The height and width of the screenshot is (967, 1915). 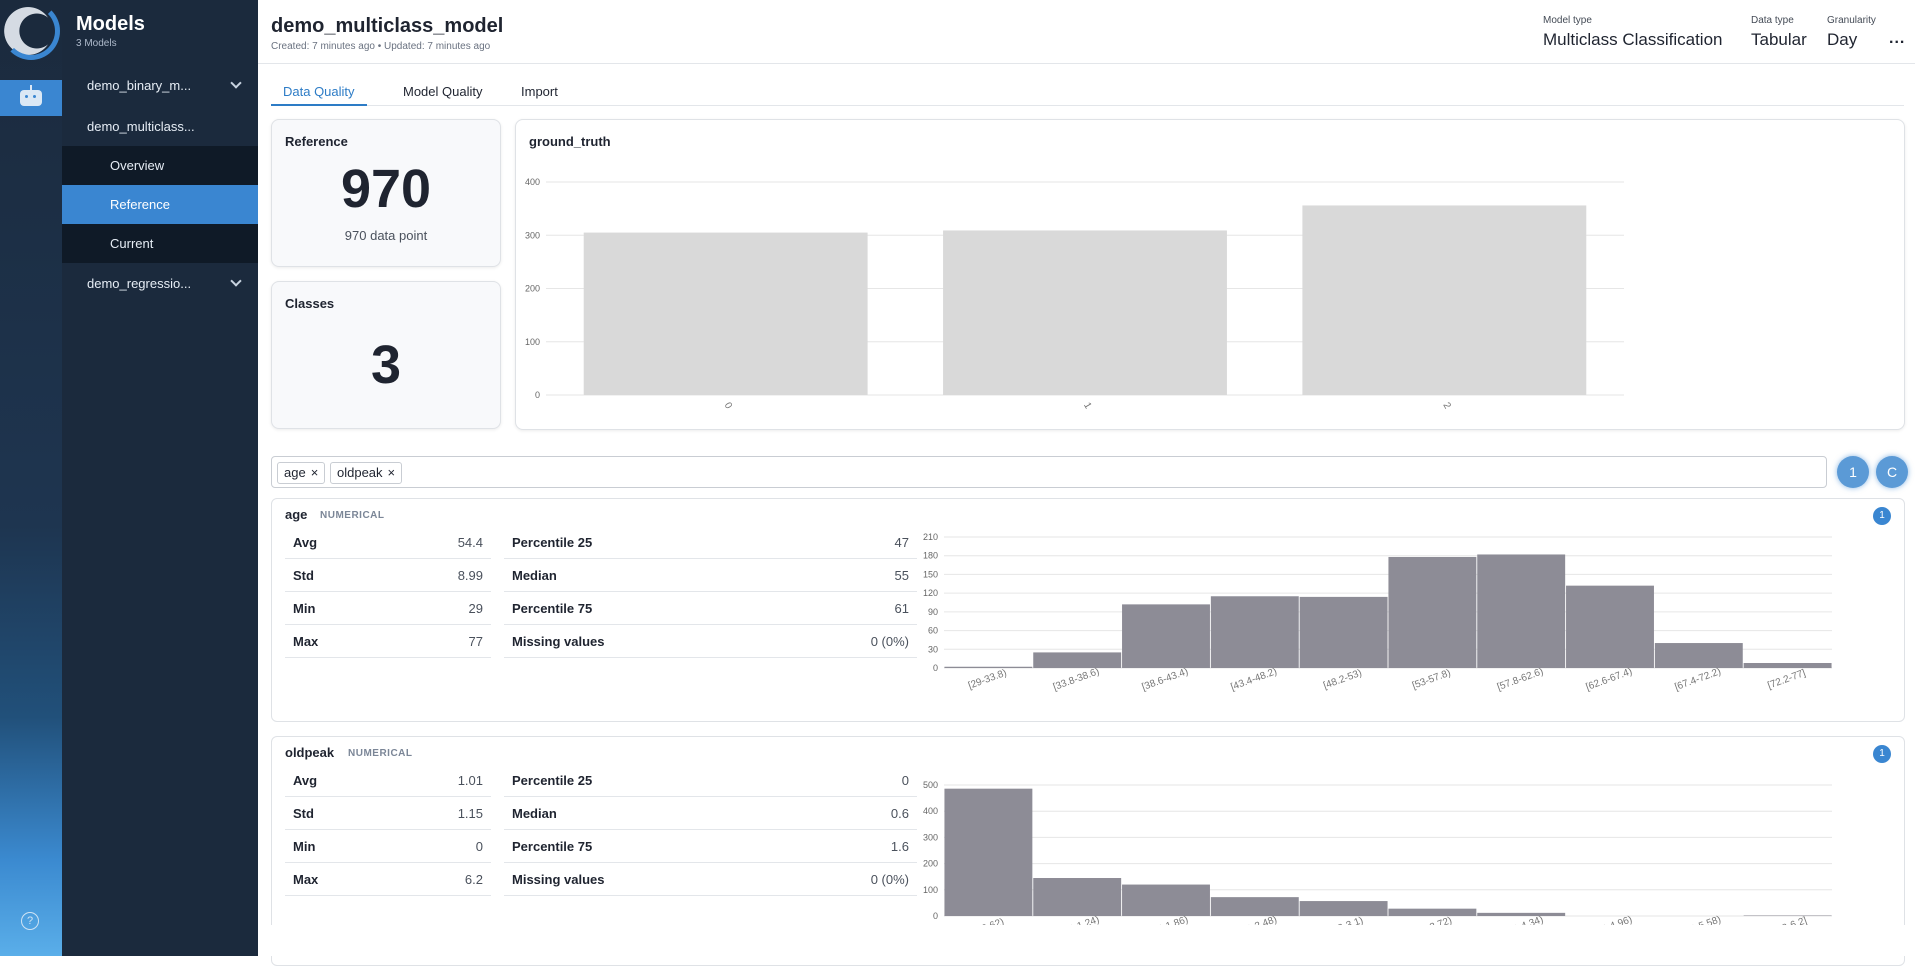 What do you see at coordinates (388, 813) in the screenshot?
I see `stat-row: Std 1.15` at bounding box center [388, 813].